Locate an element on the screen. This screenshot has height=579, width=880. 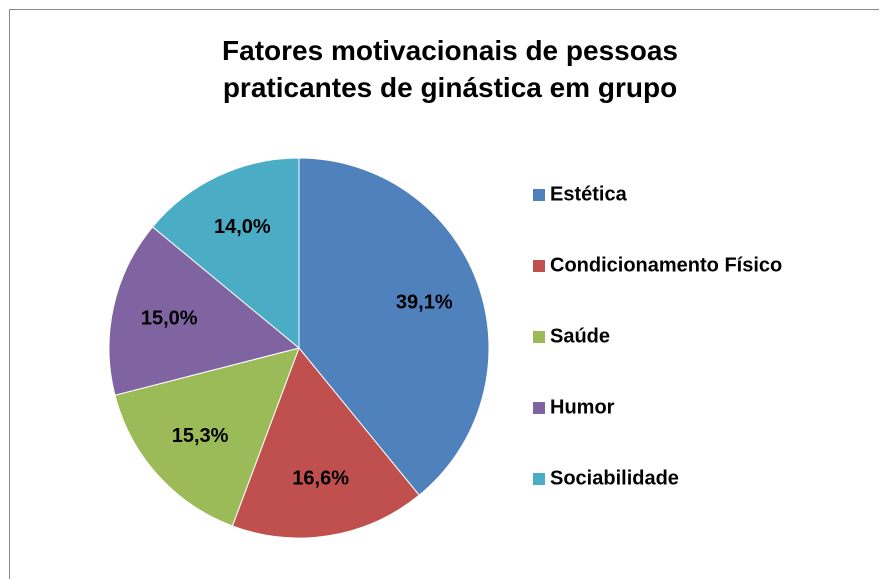
legend-label: Estética is located at coordinates (589, 194).